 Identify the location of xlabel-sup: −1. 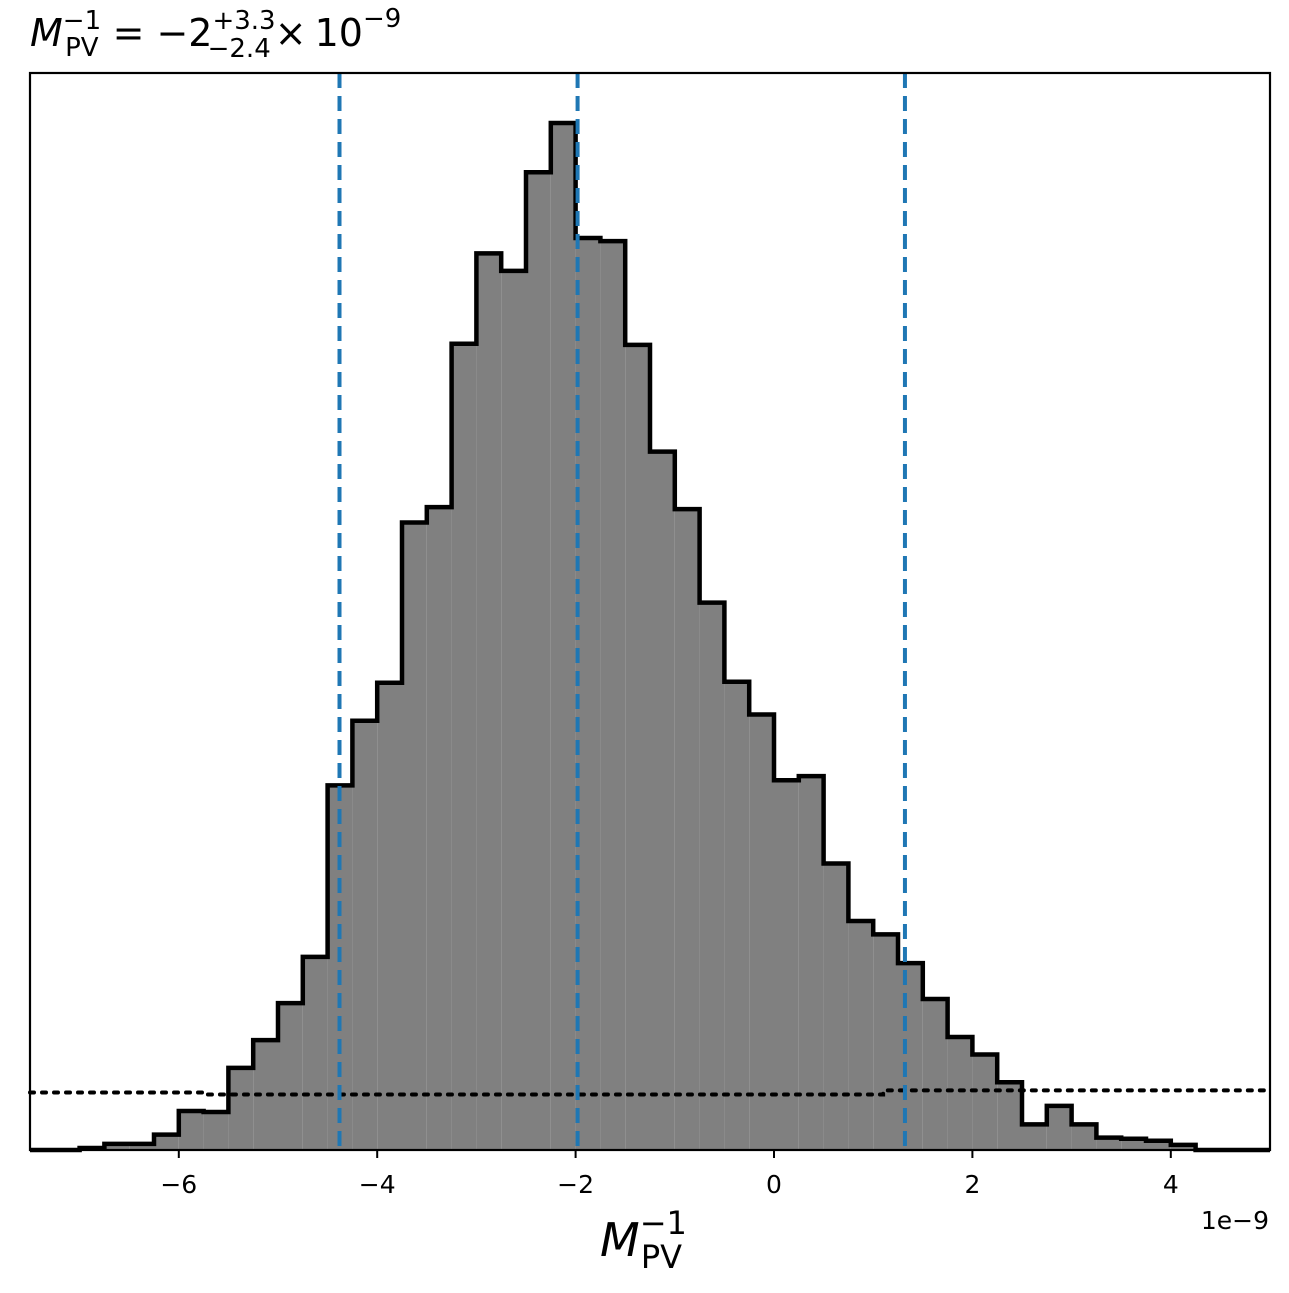
(663, 1223).